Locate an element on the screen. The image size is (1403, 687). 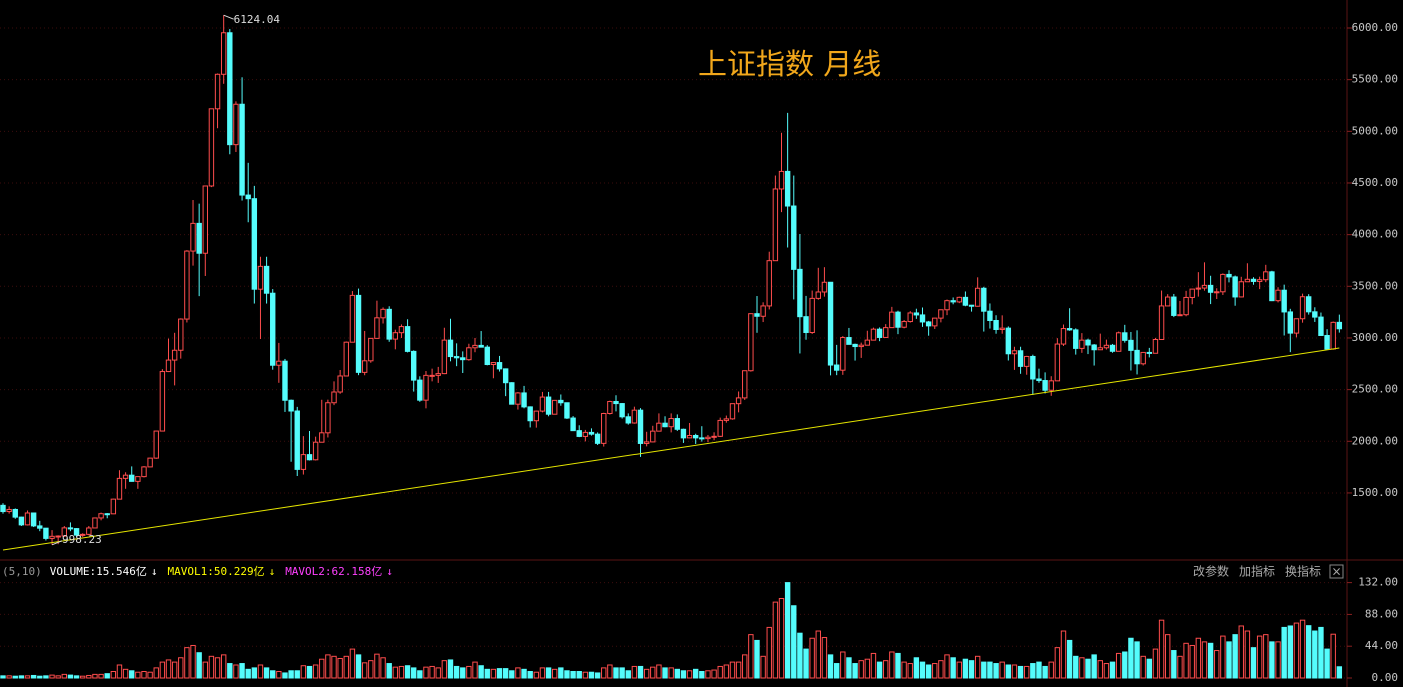
high-annotation: 6124.04 is located at coordinates (257, 19).